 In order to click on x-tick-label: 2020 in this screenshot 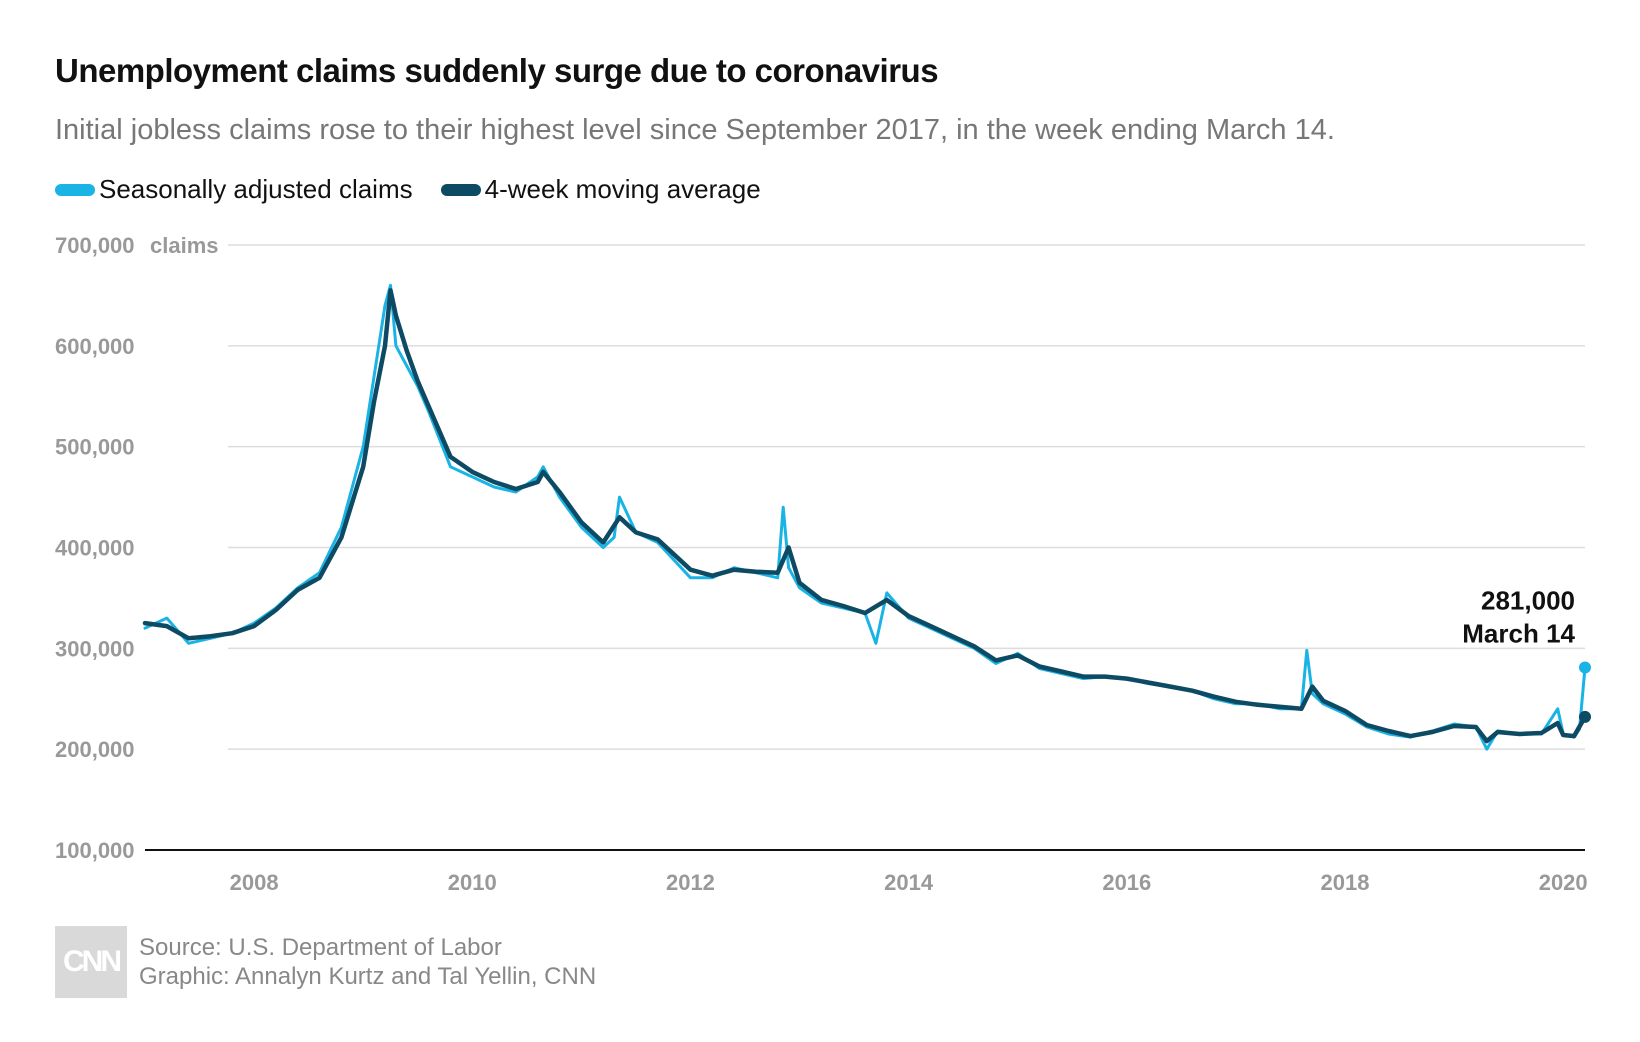, I will do `click(1563, 882)`.